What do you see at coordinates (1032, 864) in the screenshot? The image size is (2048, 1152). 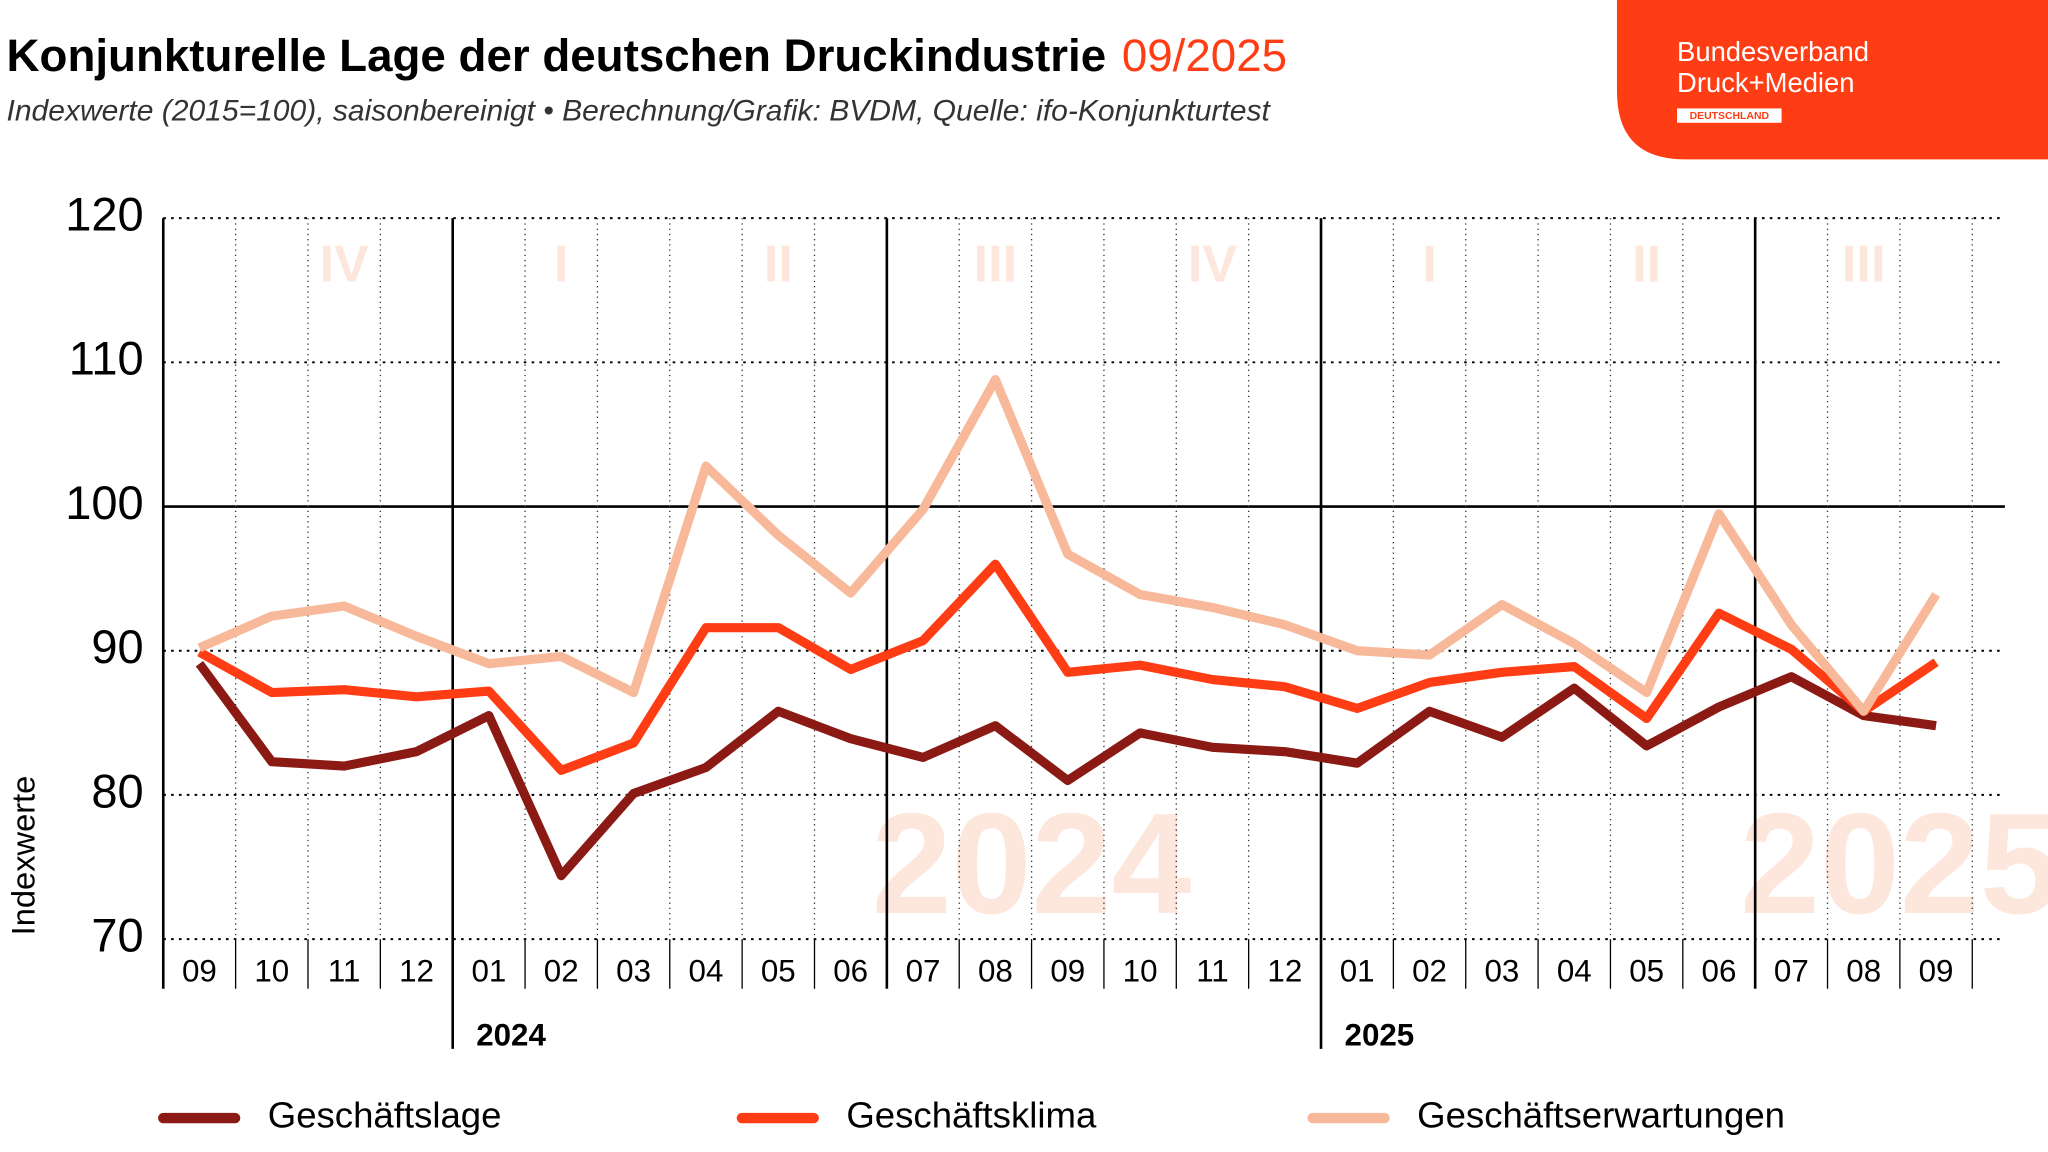 I see `year-watermark: 2024` at bounding box center [1032, 864].